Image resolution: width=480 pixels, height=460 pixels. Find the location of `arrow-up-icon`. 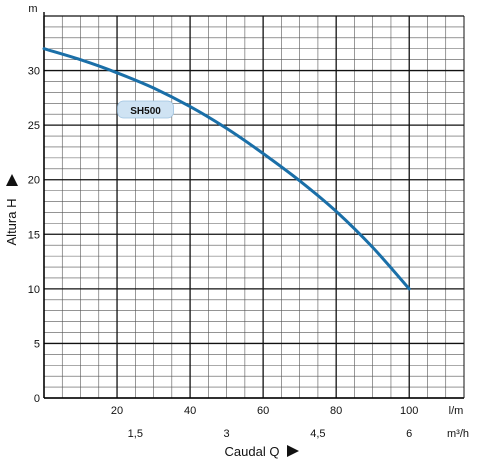

arrow-up-icon is located at coordinates (12, 180).